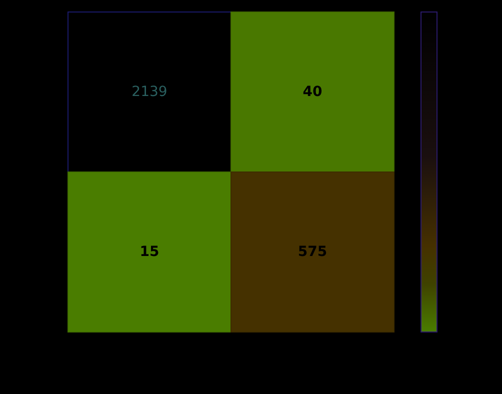 This screenshot has height=394, width=502. Describe the element at coordinates (150, 252) in the screenshot. I see `data-label: 15` at that location.